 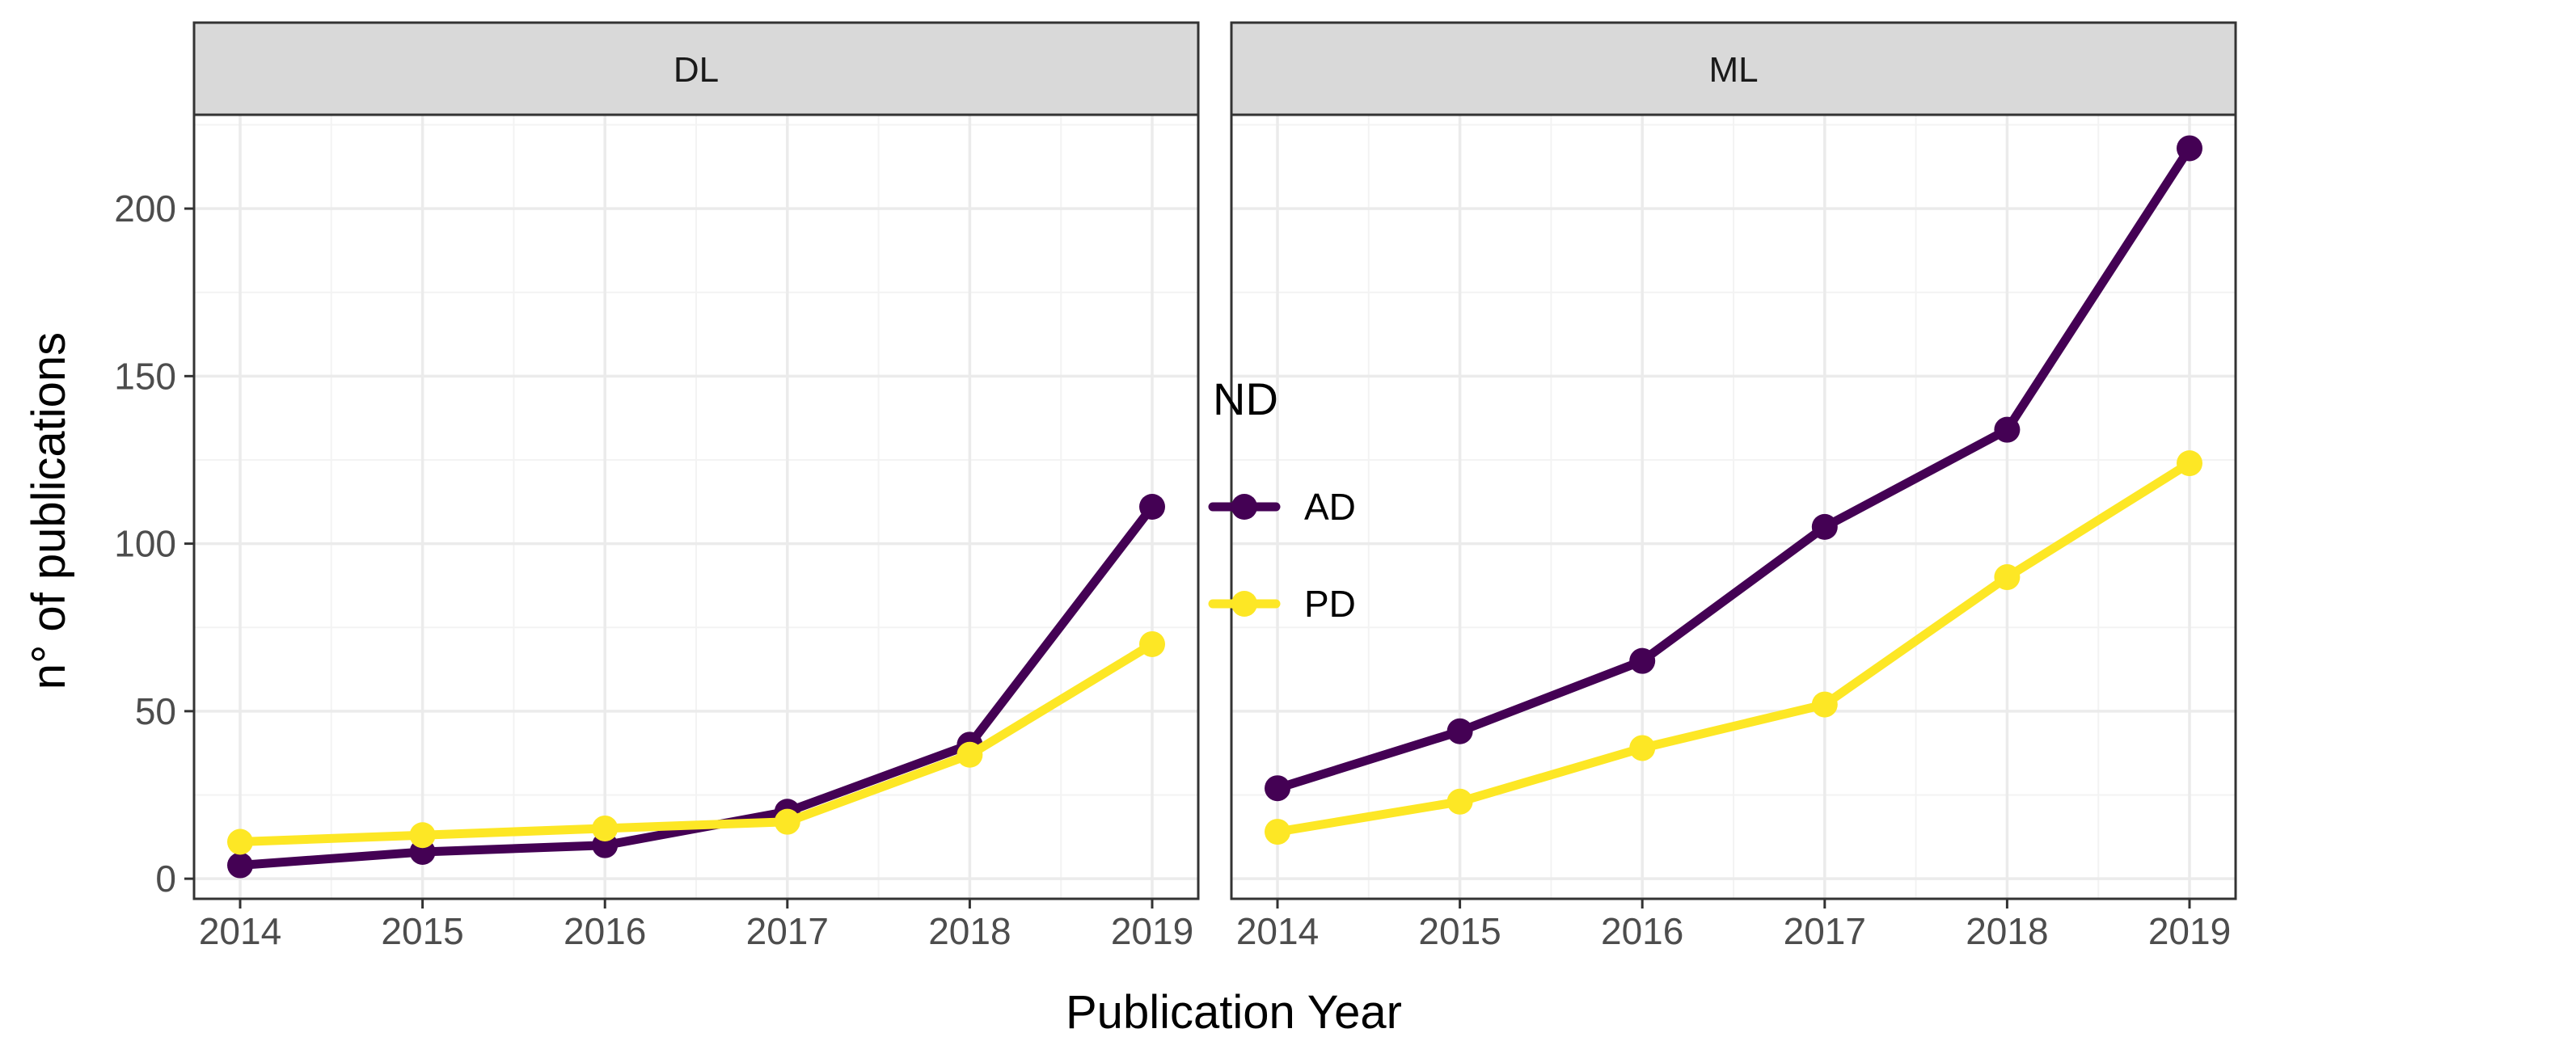 I want to click on y-tick-label-100: 100, so click(x=145, y=544).